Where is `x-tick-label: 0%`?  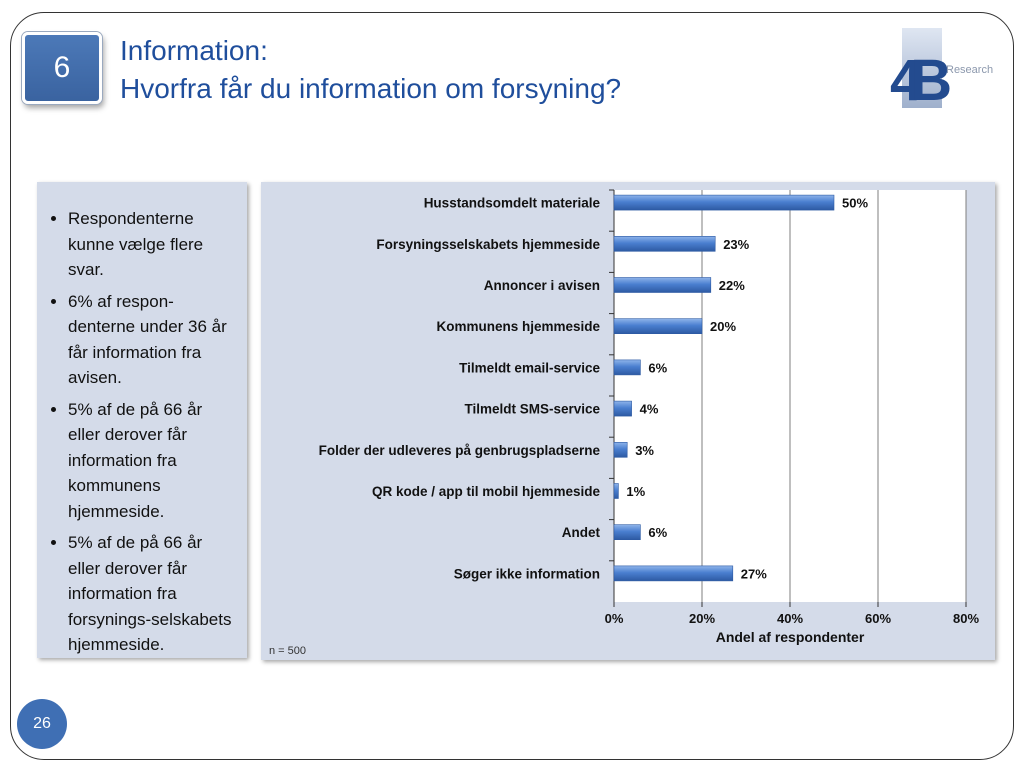 x-tick-label: 0% is located at coordinates (614, 618).